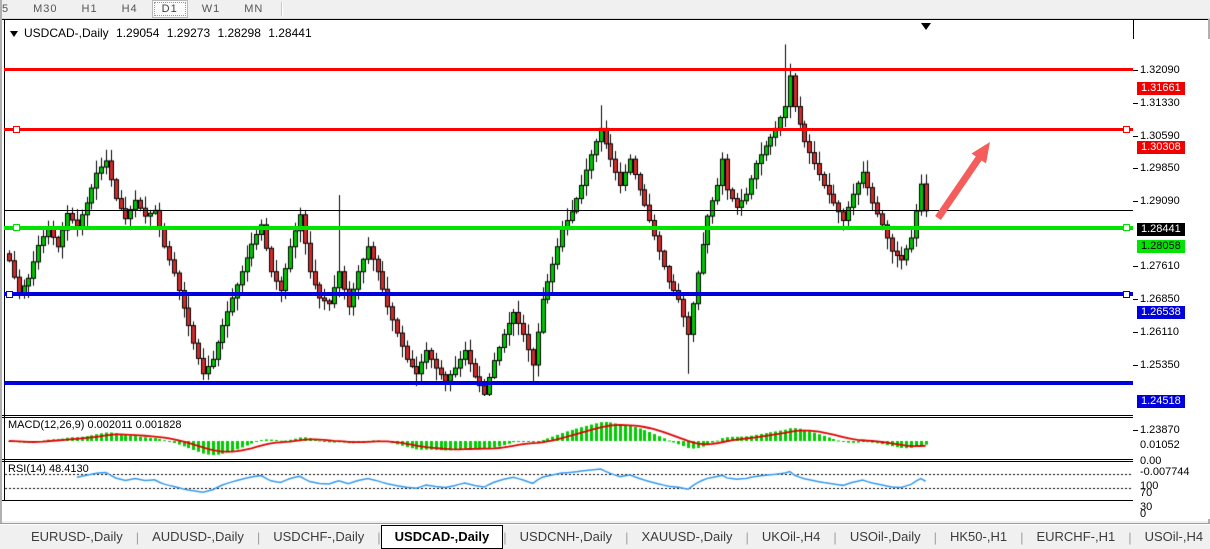 This screenshot has height=549, width=1210. I want to click on chart-dropdown-icon, so click(14, 34).